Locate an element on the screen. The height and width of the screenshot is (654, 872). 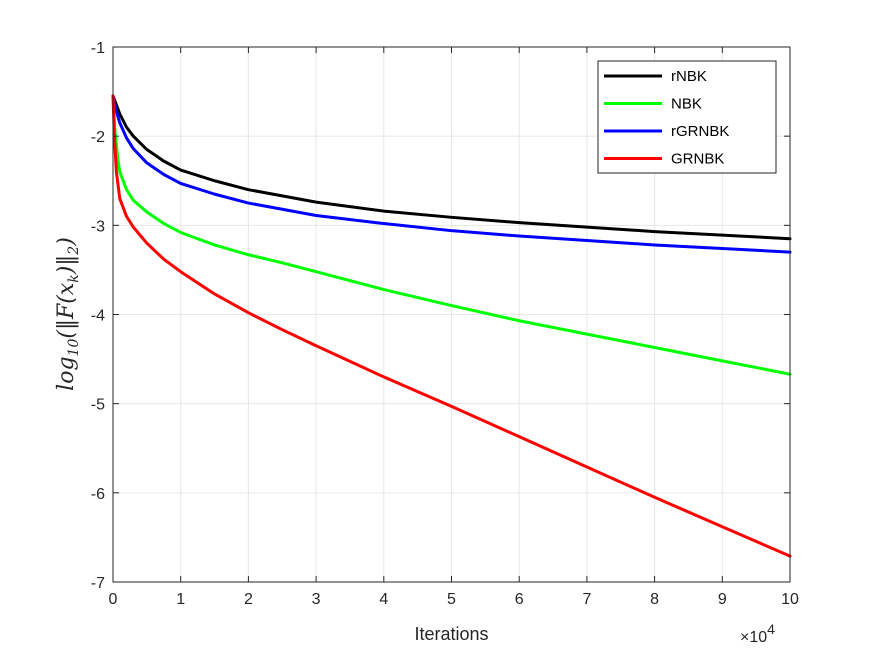
legend-box is located at coordinates (687, 117).